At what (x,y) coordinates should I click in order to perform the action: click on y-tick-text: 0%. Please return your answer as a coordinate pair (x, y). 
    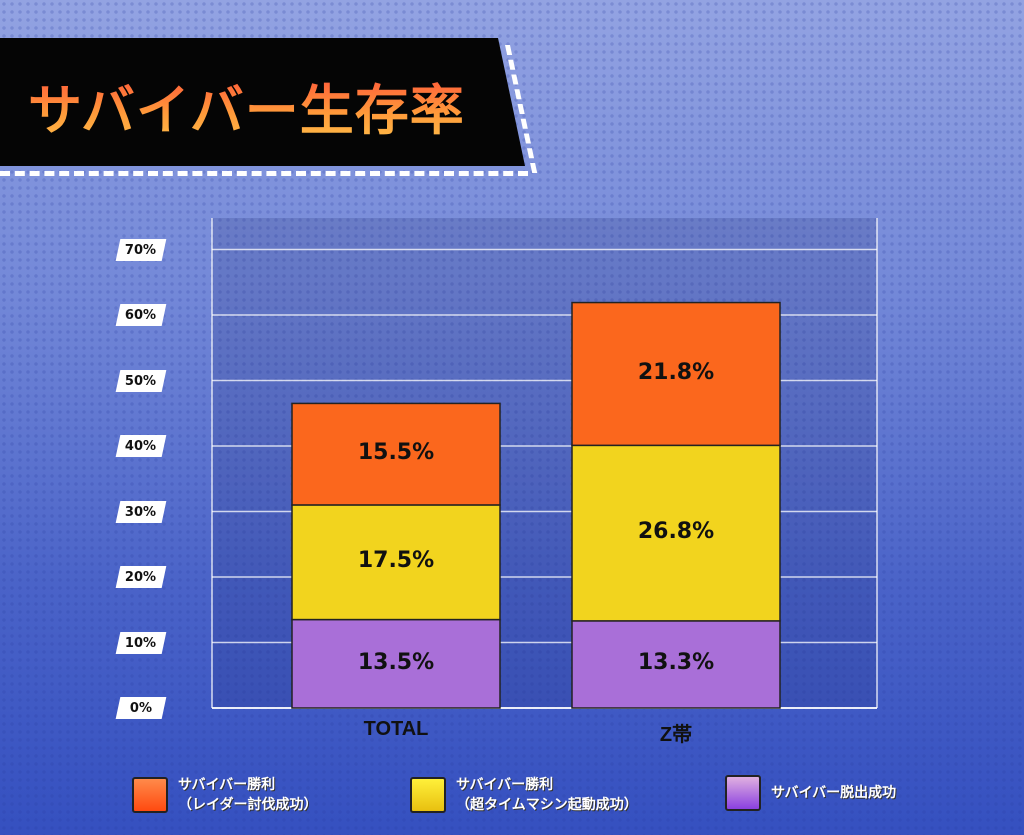
    Looking at the image, I should click on (141, 708).